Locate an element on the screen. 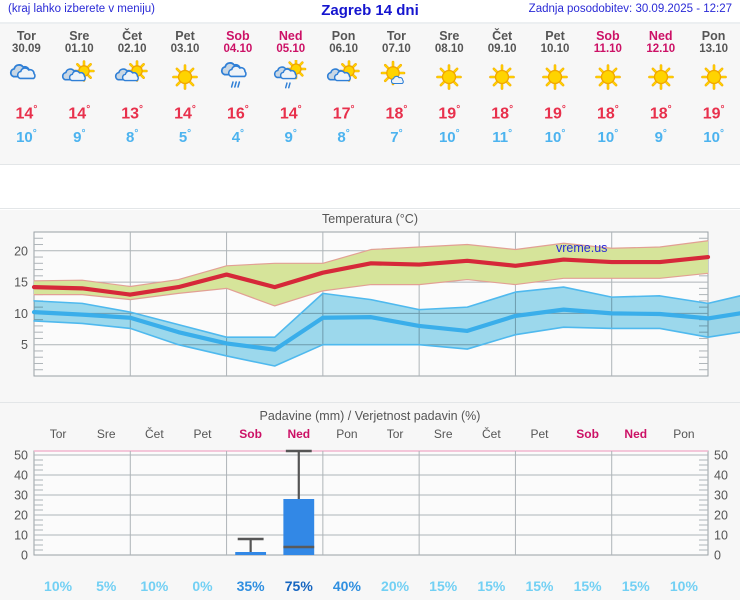  day-column-5: Sob 04.10 16° 4° is located at coordinates (237, 94).